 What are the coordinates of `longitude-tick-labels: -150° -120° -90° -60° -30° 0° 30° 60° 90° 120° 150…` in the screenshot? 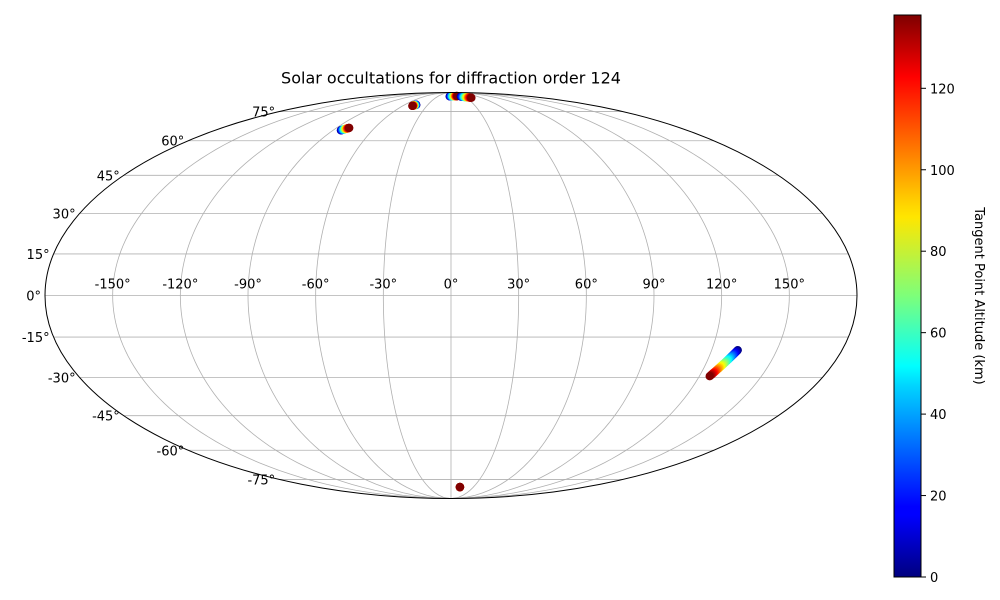 It's located at (450, 285).